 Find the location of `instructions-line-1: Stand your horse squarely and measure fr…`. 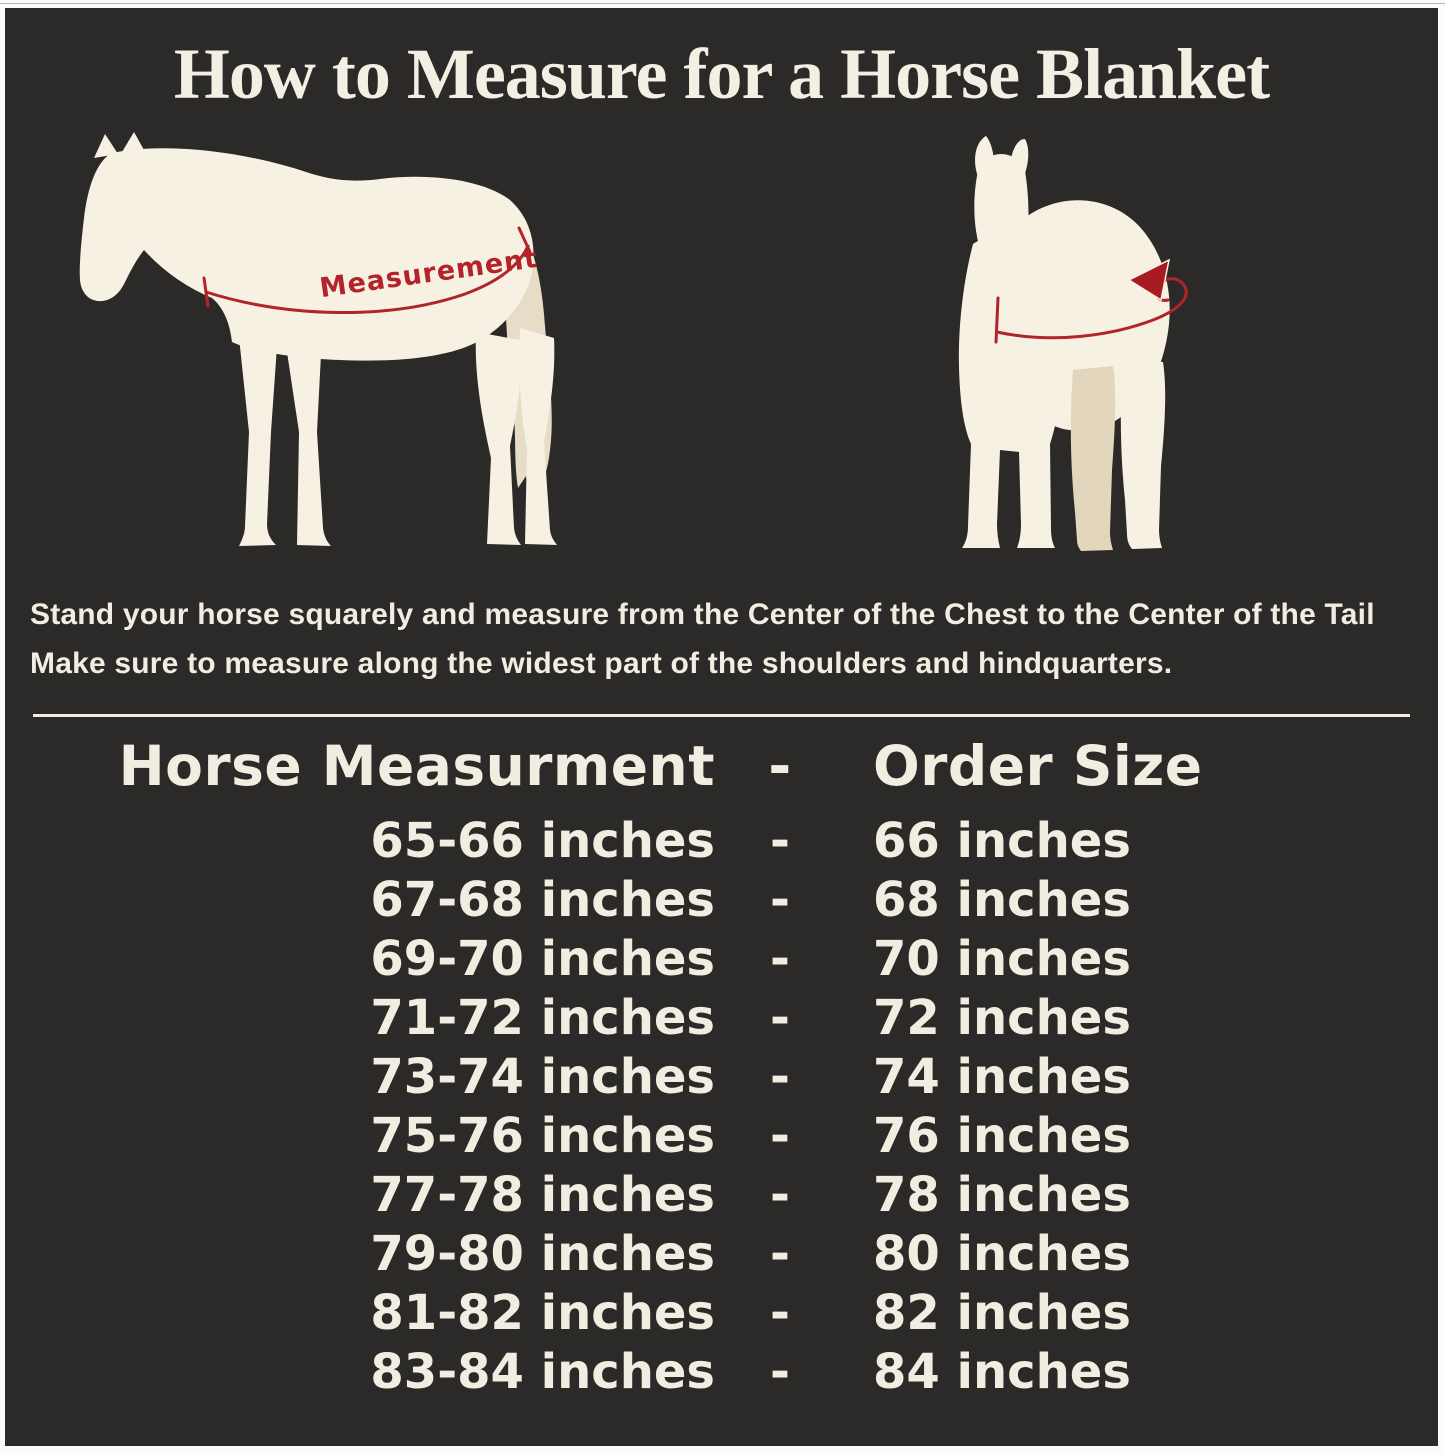

instructions-line-1: Stand your horse squarely and measure fr… is located at coordinates (702, 614).